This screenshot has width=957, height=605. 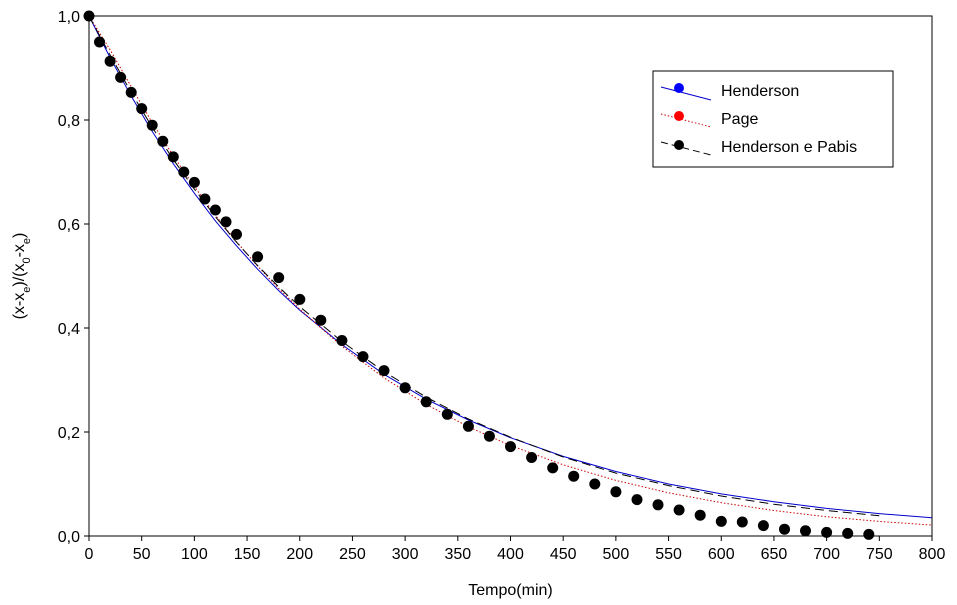 I want to click on y-axis: 0,0 0,2 0,4 0,6 0,8 1,0, so click(x=73, y=277).